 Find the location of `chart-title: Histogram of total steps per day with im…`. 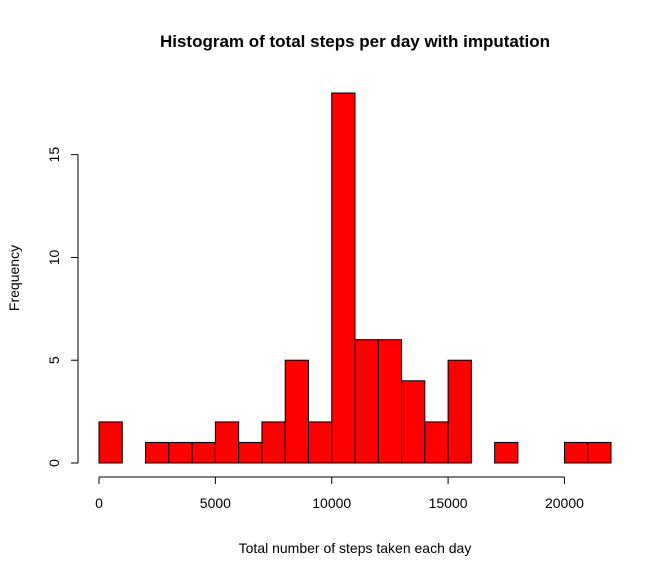

chart-title: Histogram of total steps per day with im… is located at coordinates (355, 41).